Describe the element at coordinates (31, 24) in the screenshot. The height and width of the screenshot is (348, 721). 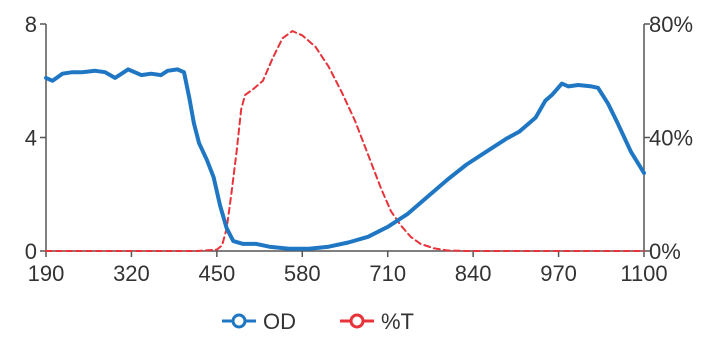
I see `left-tick-label: 8` at that location.